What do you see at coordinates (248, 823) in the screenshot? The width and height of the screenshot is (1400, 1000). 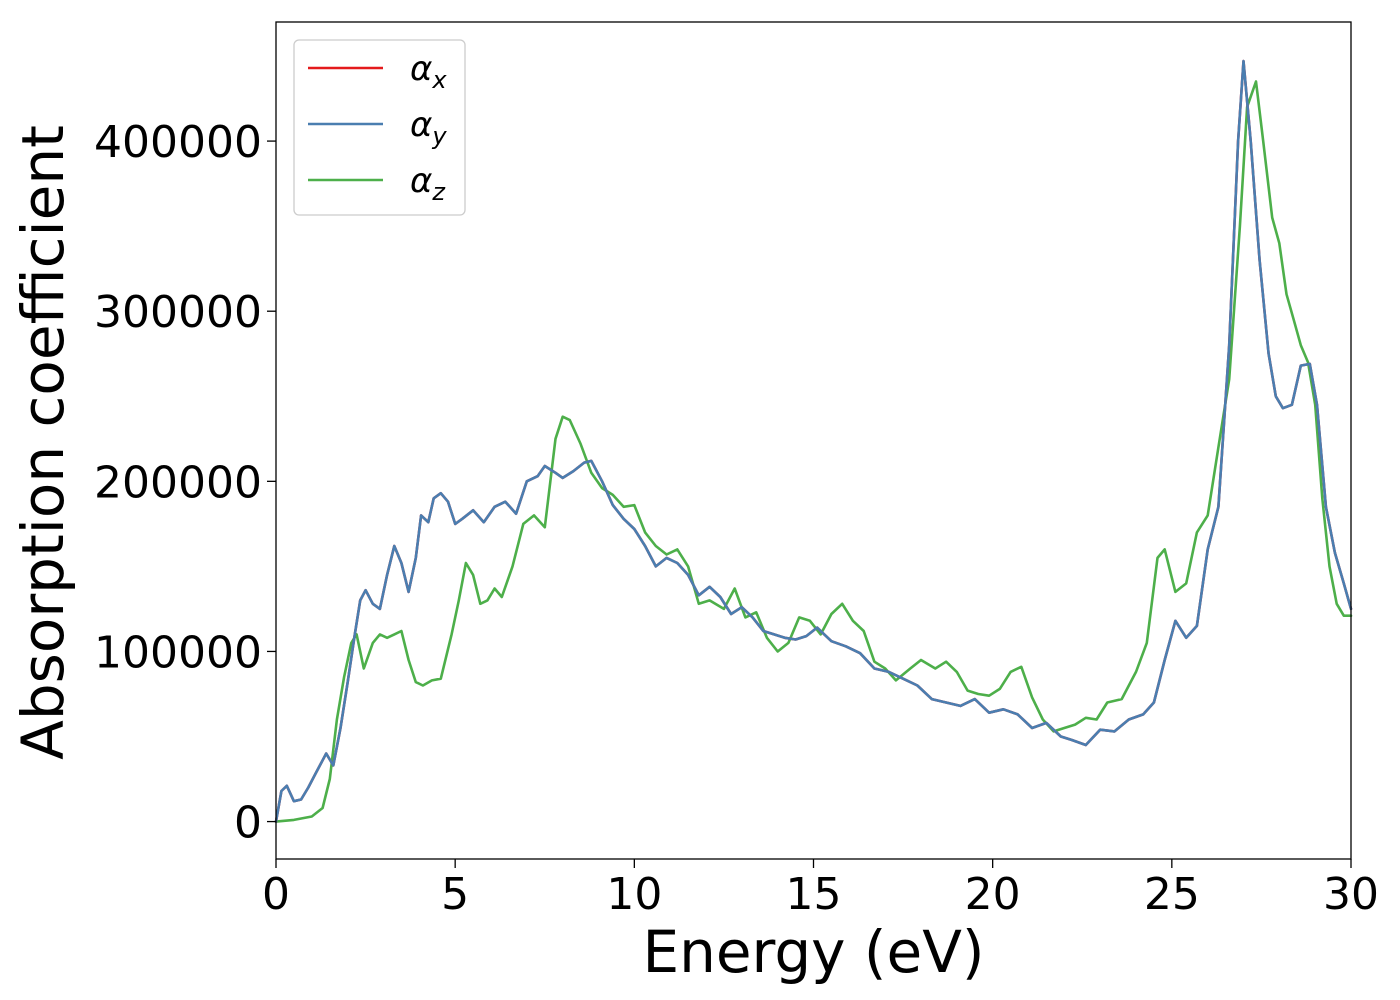 I see `y-tick-label: 0` at bounding box center [248, 823].